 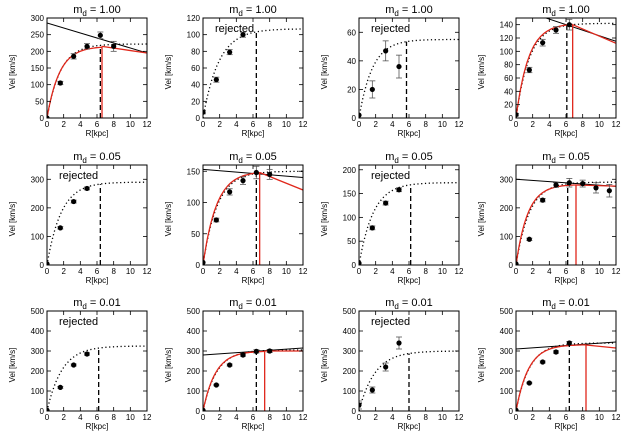 What do you see at coordinates (507, 25) in the screenshot?
I see `y-tick-label: 140` at bounding box center [507, 25].